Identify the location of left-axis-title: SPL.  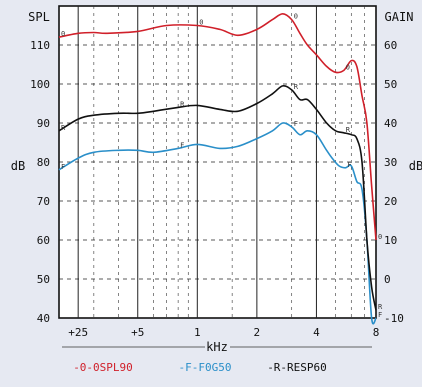
(39, 17).